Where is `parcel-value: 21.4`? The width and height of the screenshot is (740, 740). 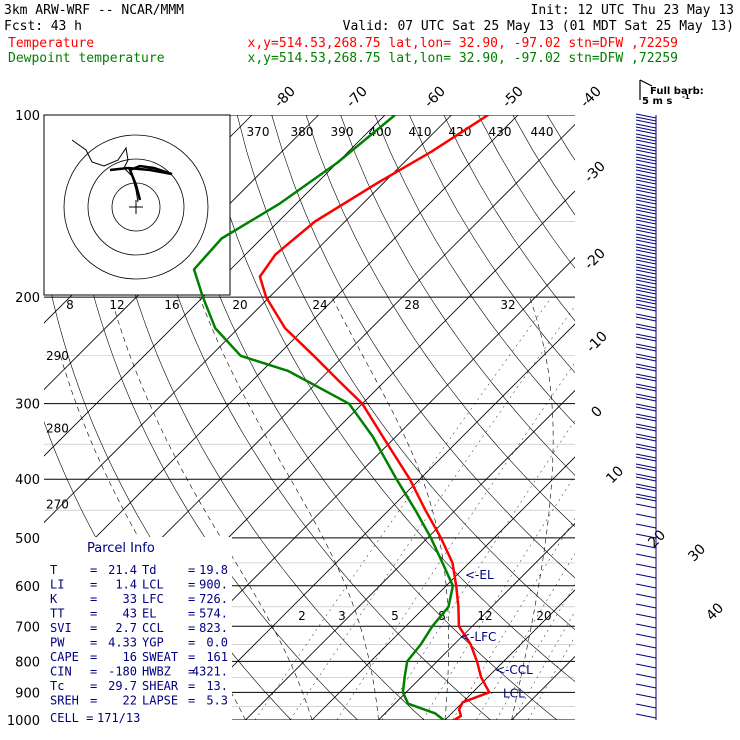 parcel-value: 21.4 is located at coordinates (122, 570).